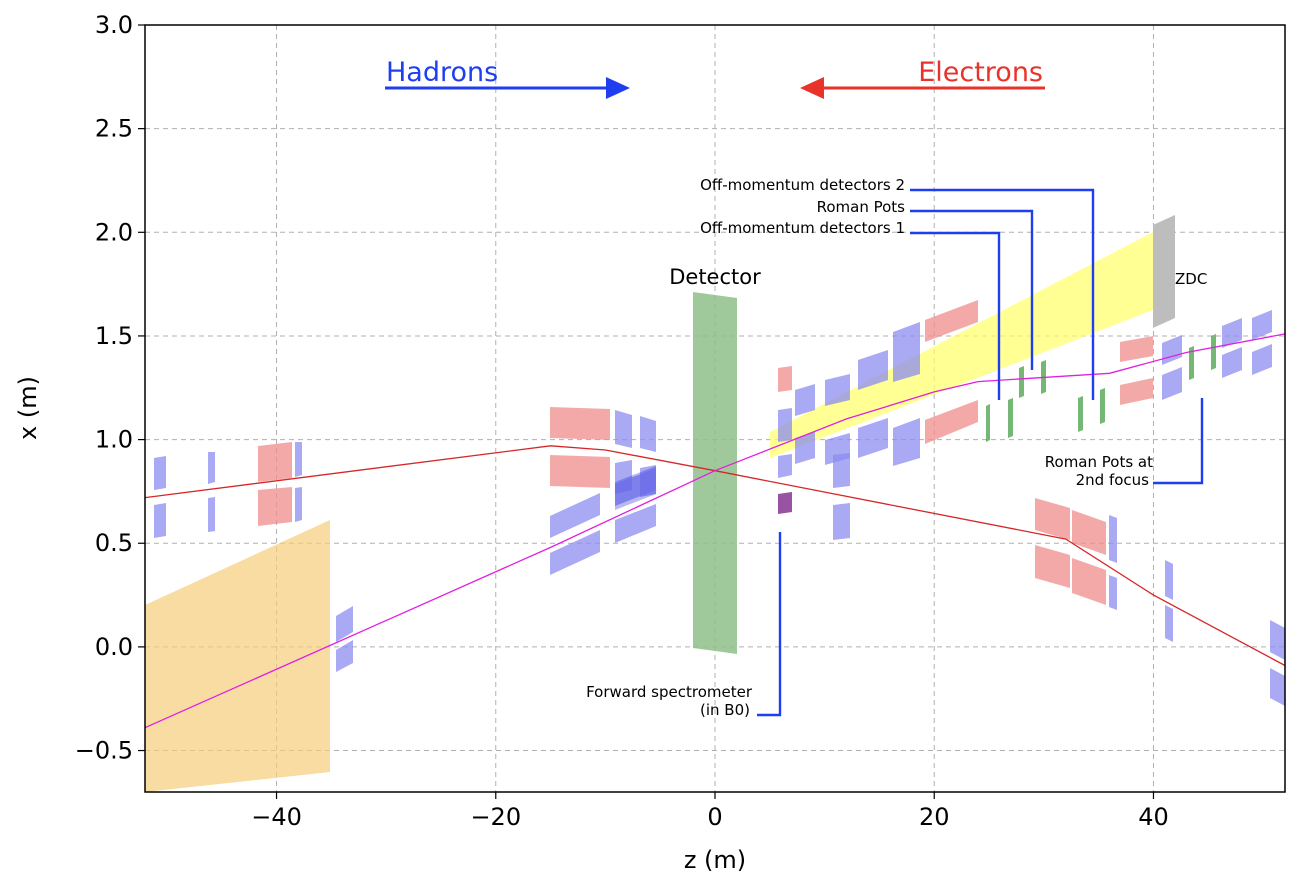 This screenshot has height=881, width=1302. Describe the element at coordinates (1164, 271) in the screenshot. I see `zdc-block` at that location.